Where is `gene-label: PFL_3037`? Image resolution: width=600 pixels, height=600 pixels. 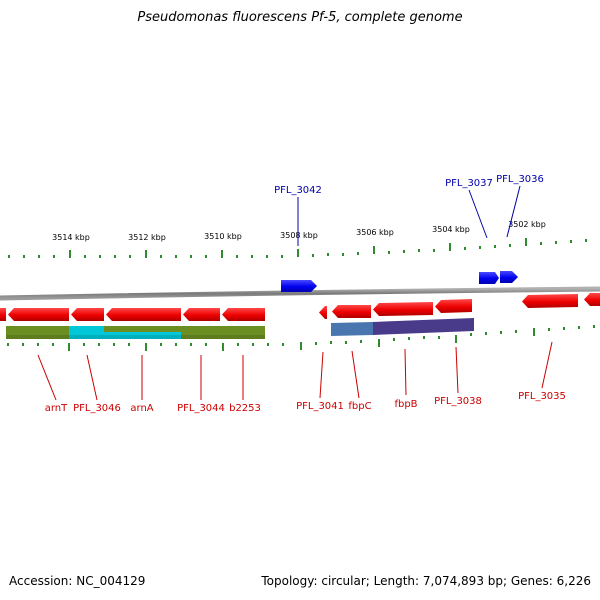
gene-label: PFL_3037 is located at coordinates (469, 183).